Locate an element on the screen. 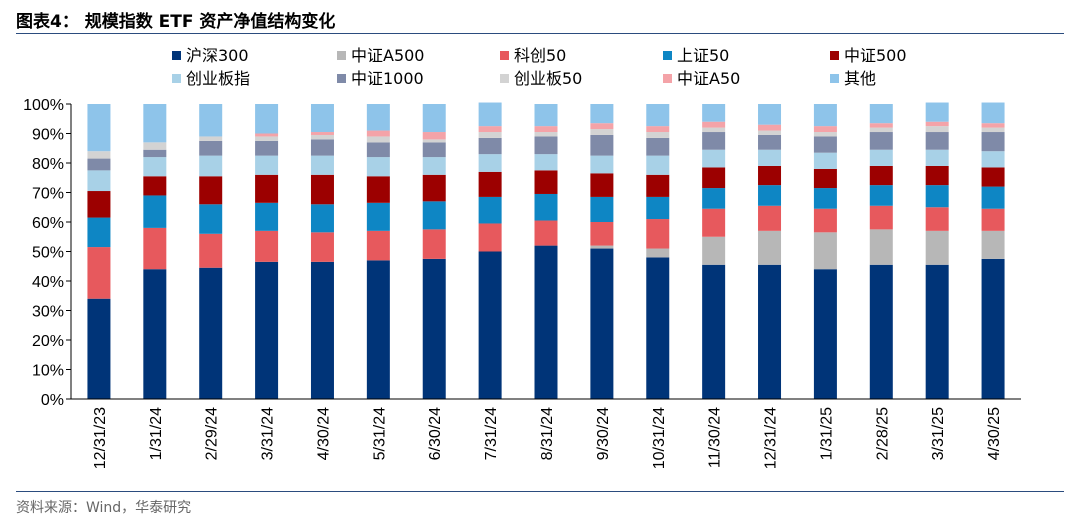 This screenshot has width=1080, height=527. x-tick-label: 7/31/24 is located at coordinates (491, 433).